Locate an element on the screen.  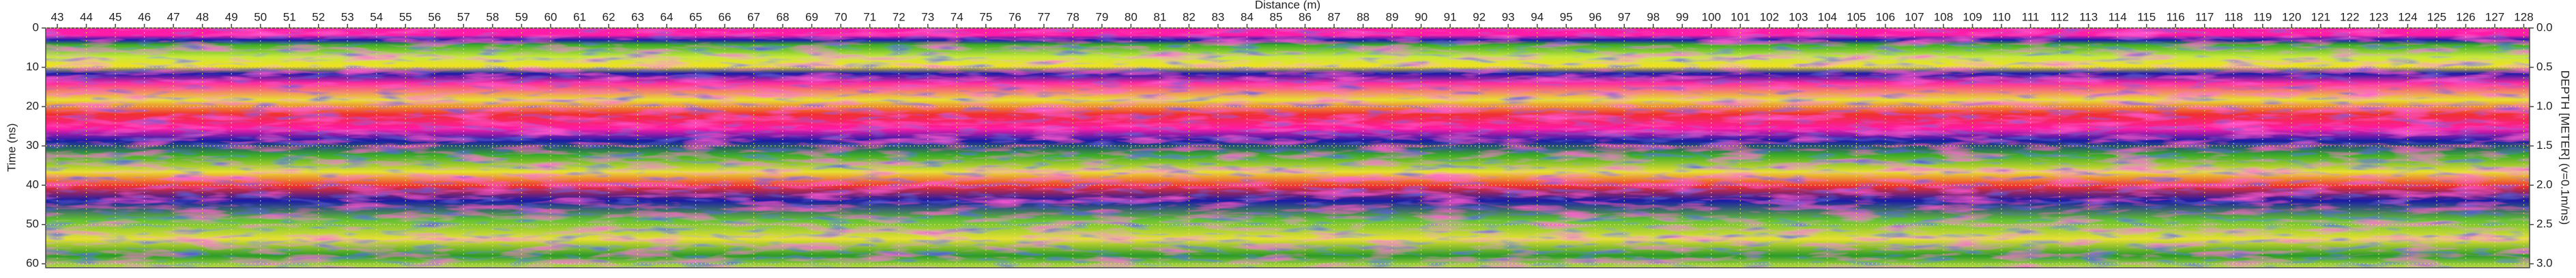
x-tick-label: 64 is located at coordinates (667, 16).